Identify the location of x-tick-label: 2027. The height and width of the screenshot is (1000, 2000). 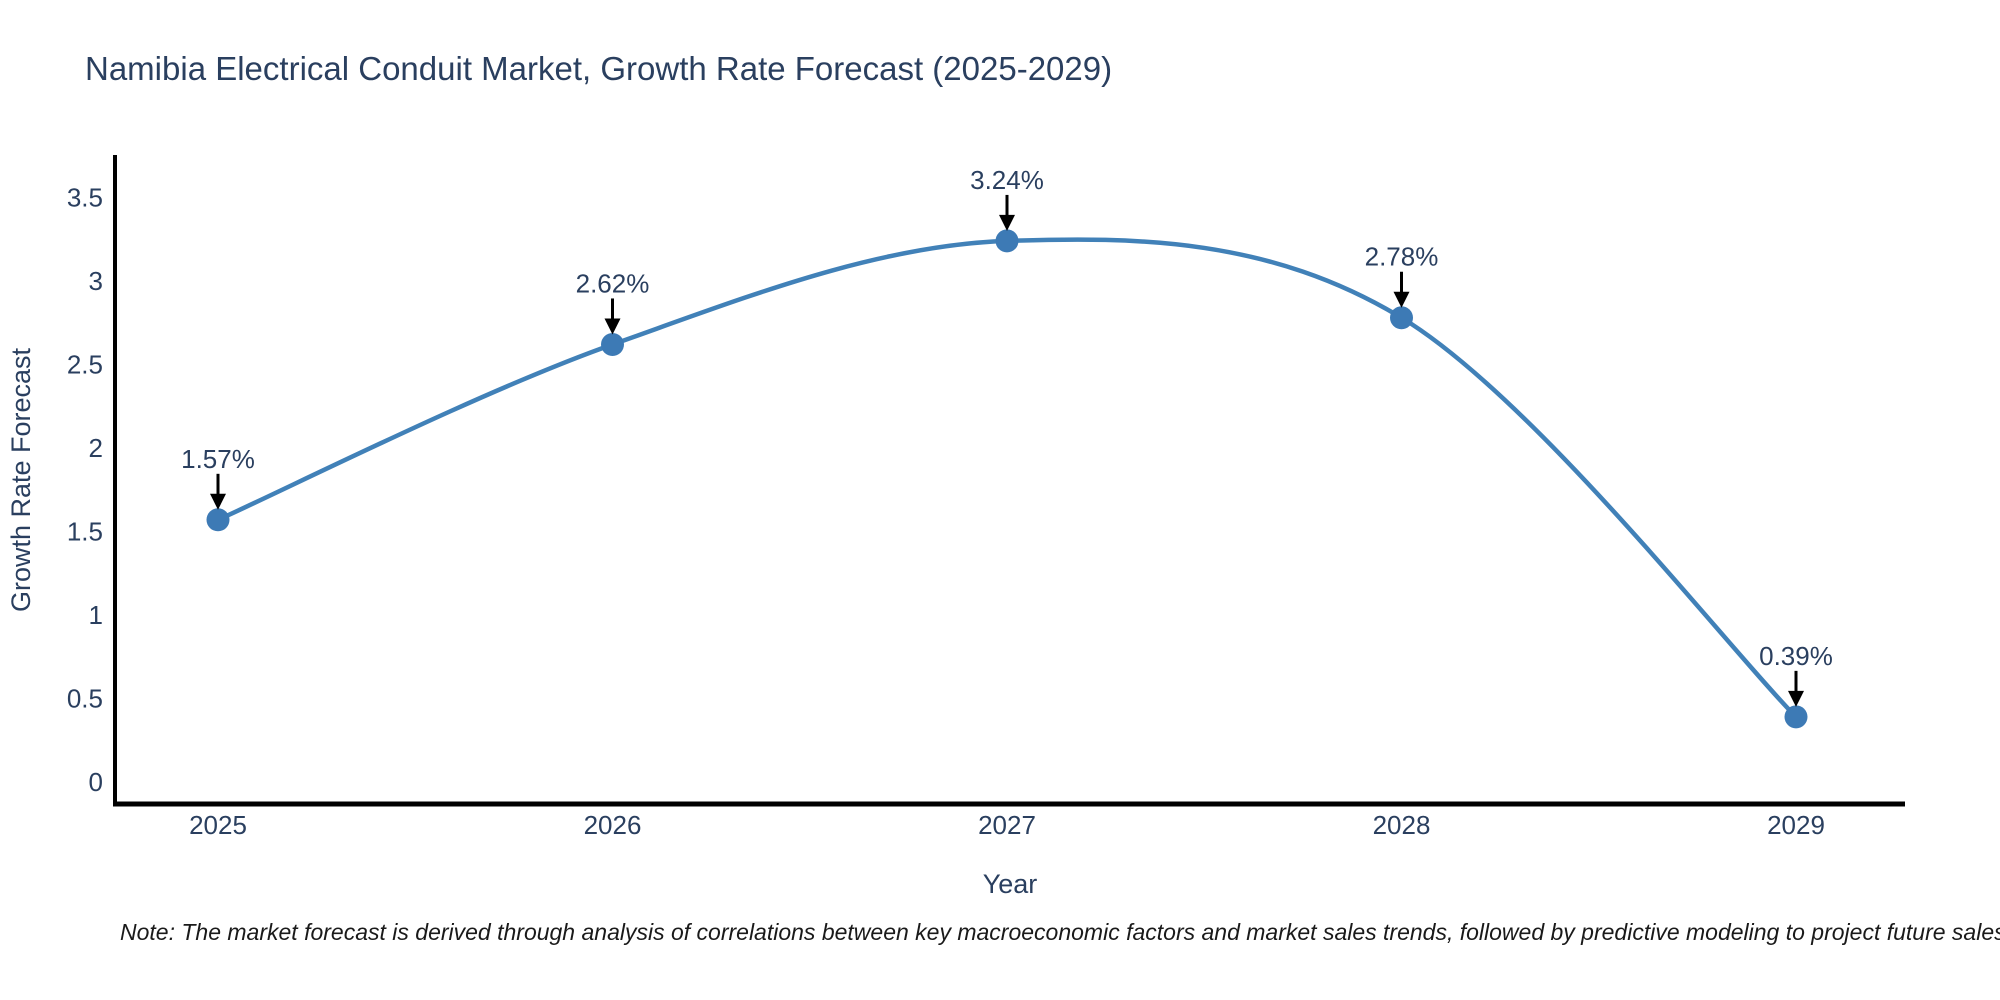
(1007, 825).